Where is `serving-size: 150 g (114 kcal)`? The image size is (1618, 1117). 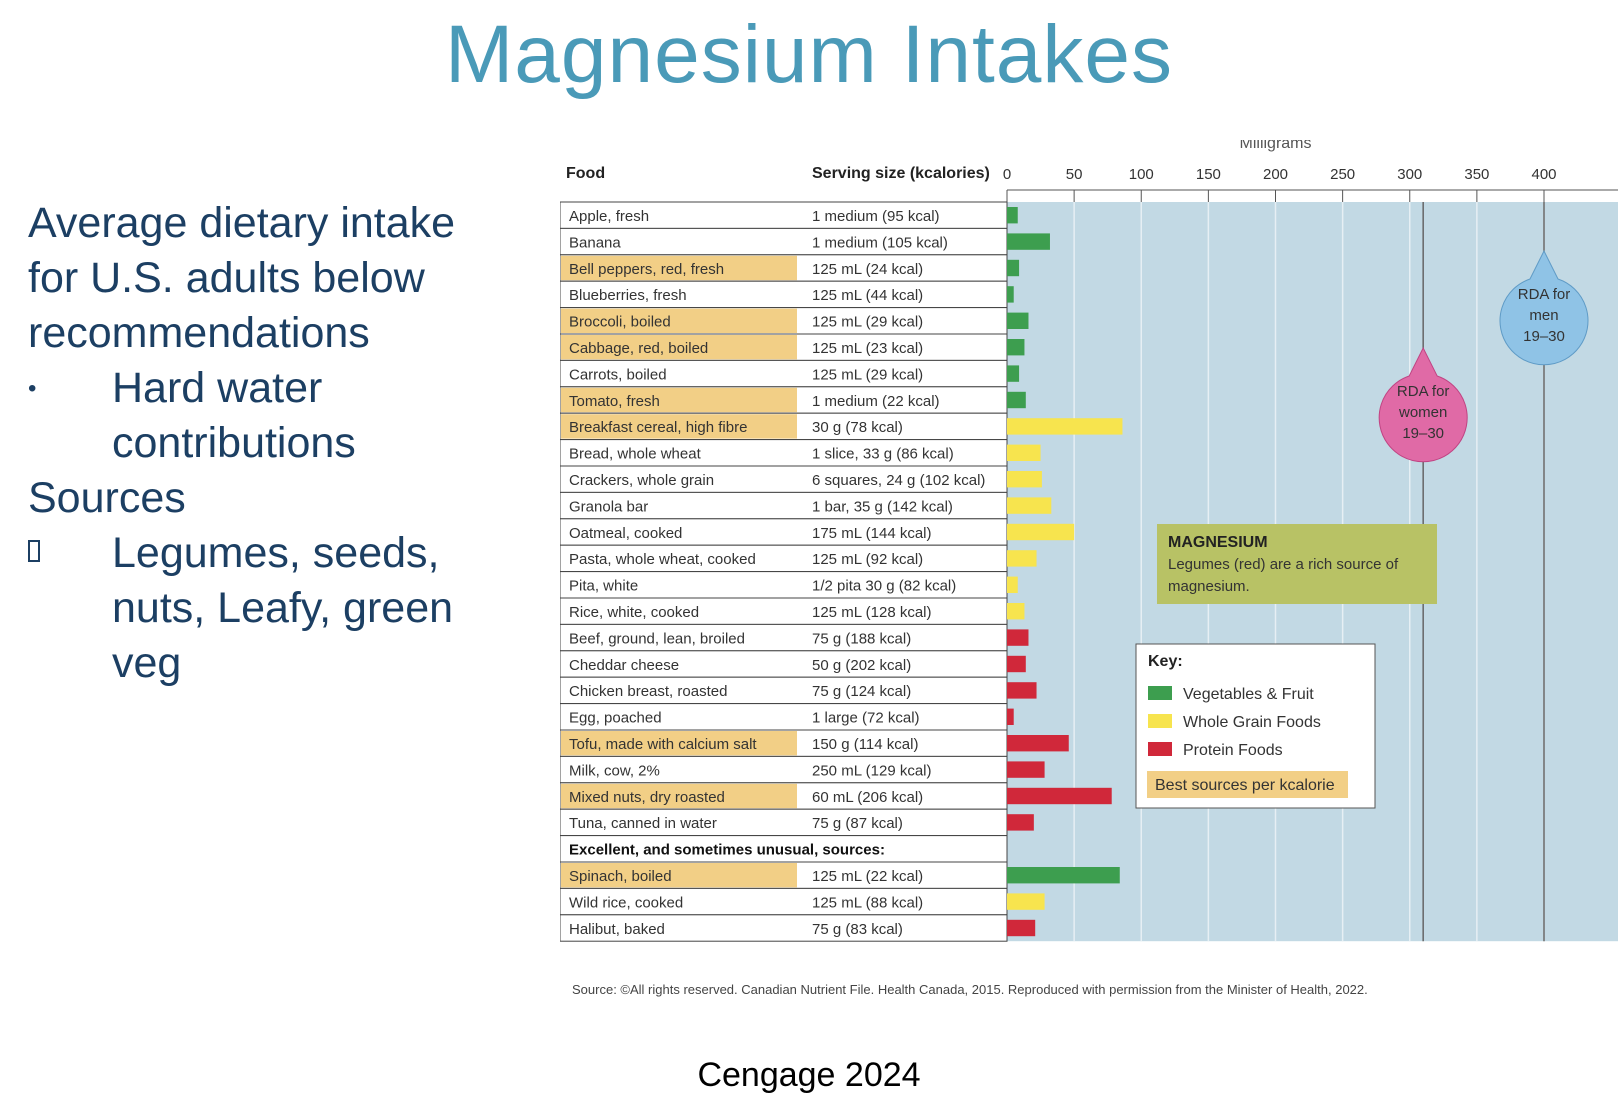 serving-size: 150 g (114 kcal) is located at coordinates (865, 744).